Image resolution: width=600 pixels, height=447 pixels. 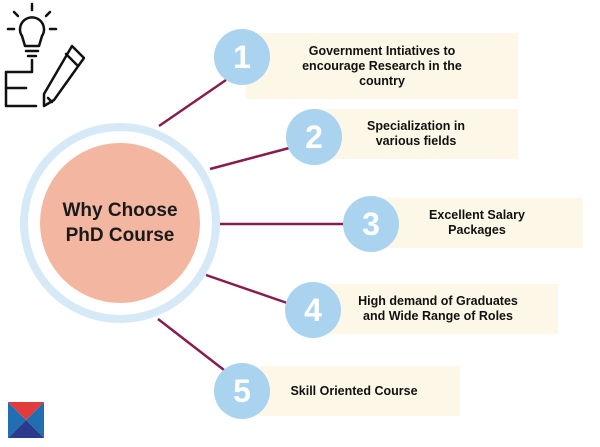 What do you see at coordinates (371, 224) in the screenshot?
I see `item-3-number: 3` at bounding box center [371, 224].